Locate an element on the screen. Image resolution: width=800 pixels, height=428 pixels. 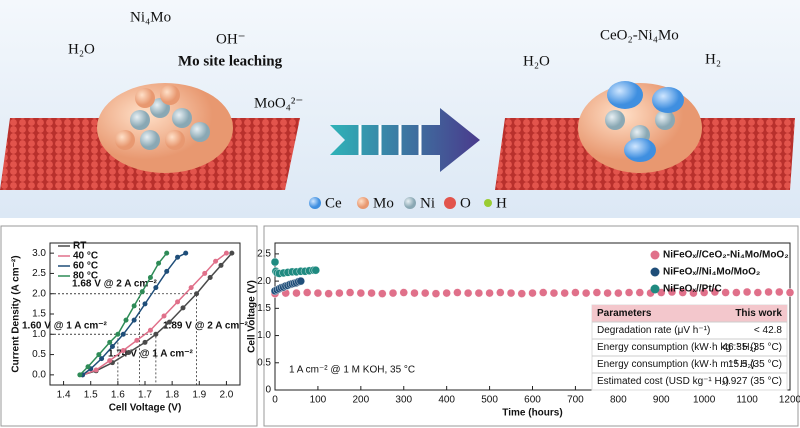
x-tick-label: 2.0 is located at coordinates (226, 395).